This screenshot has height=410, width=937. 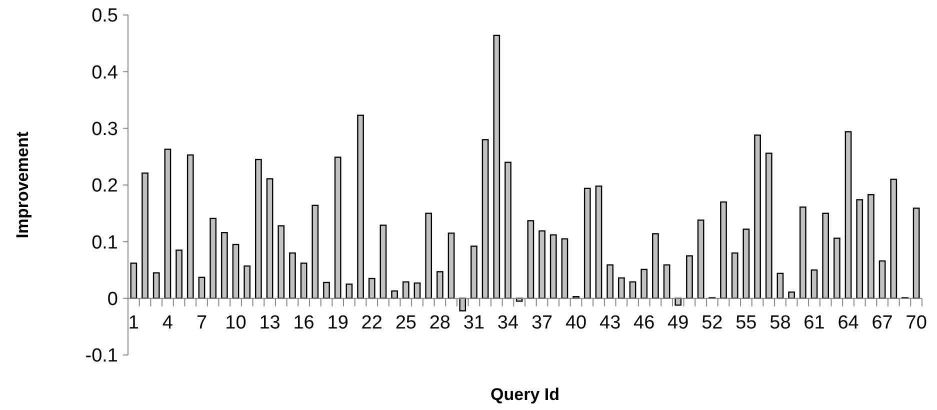 I want to click on y-tick-label: 0.4, so click(x=105, y=73).